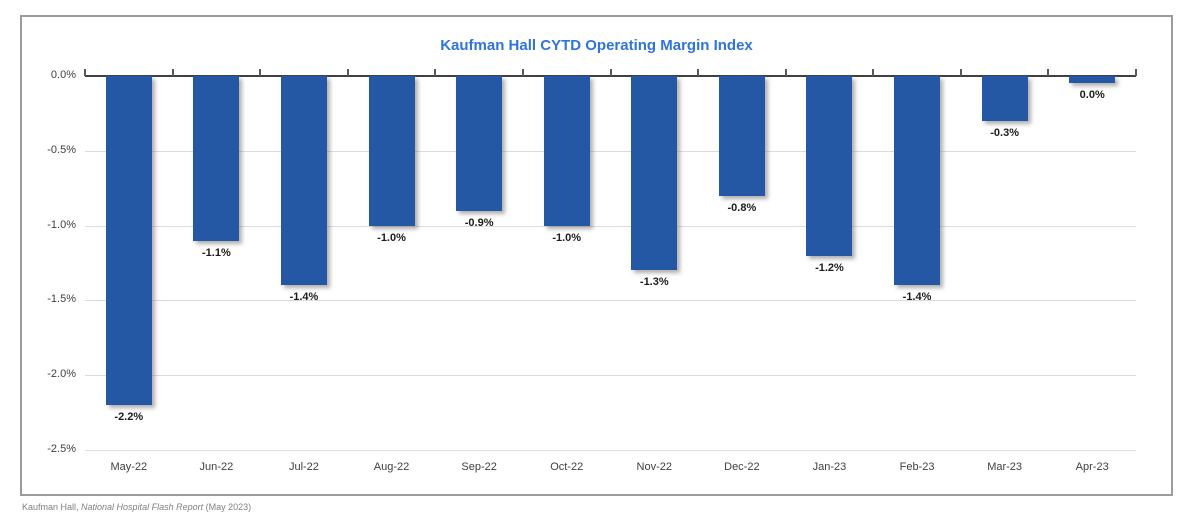 Image resolution: width=1193 pixels, height=527 pixels. I want to click on x-axis-label-feb-23: Feb-23, so click(917, 467).